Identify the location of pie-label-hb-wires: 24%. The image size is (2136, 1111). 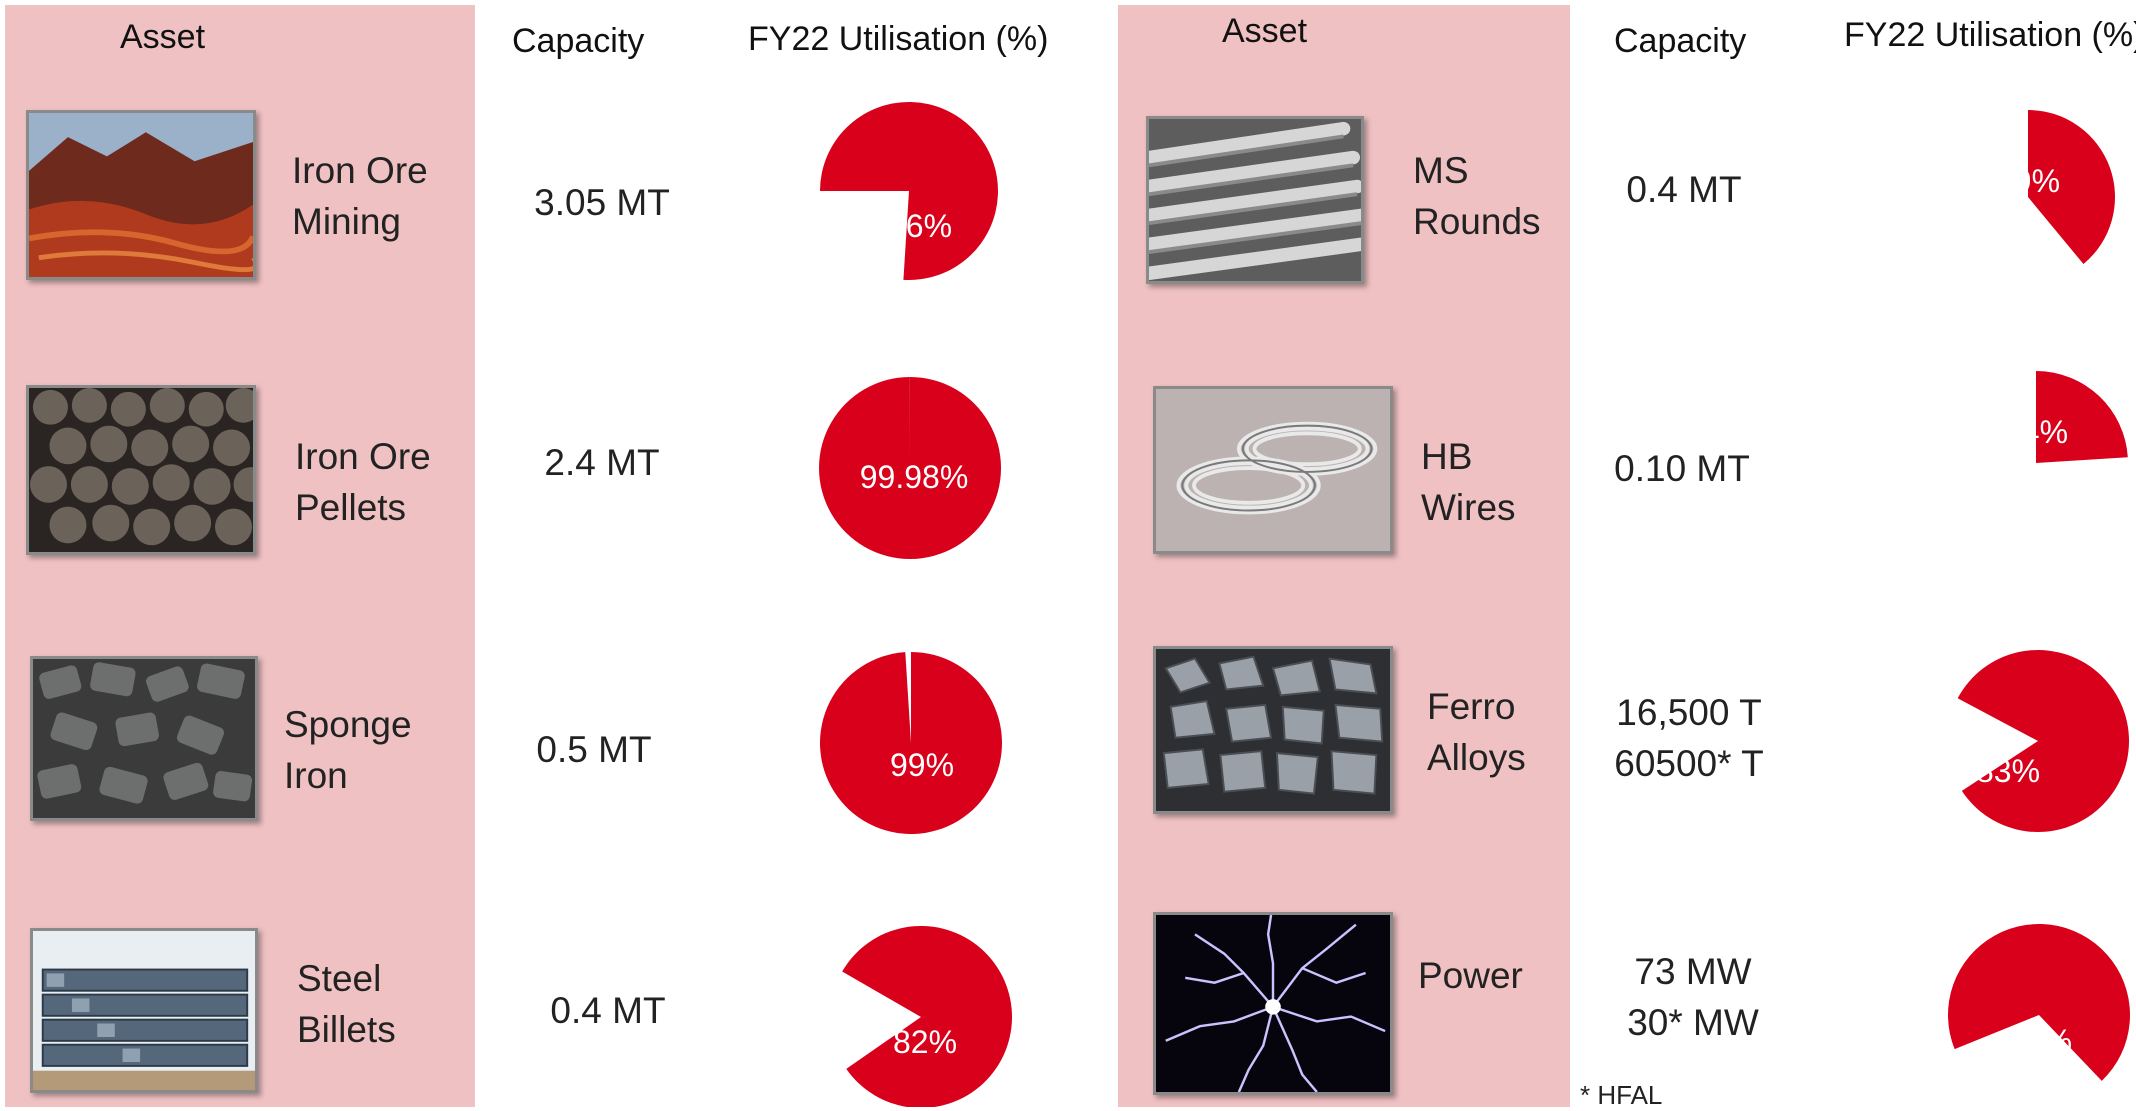
(2036, 432).